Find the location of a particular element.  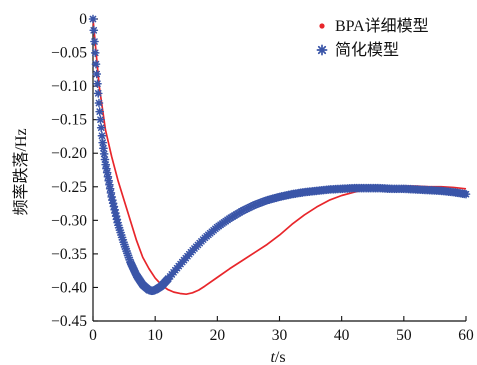

x-axis-title-unit: /s is located at coordinates (280, 357).